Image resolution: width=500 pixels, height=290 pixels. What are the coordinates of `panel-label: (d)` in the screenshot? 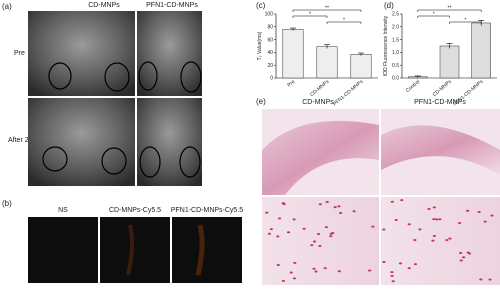 It's located at (389, 5).